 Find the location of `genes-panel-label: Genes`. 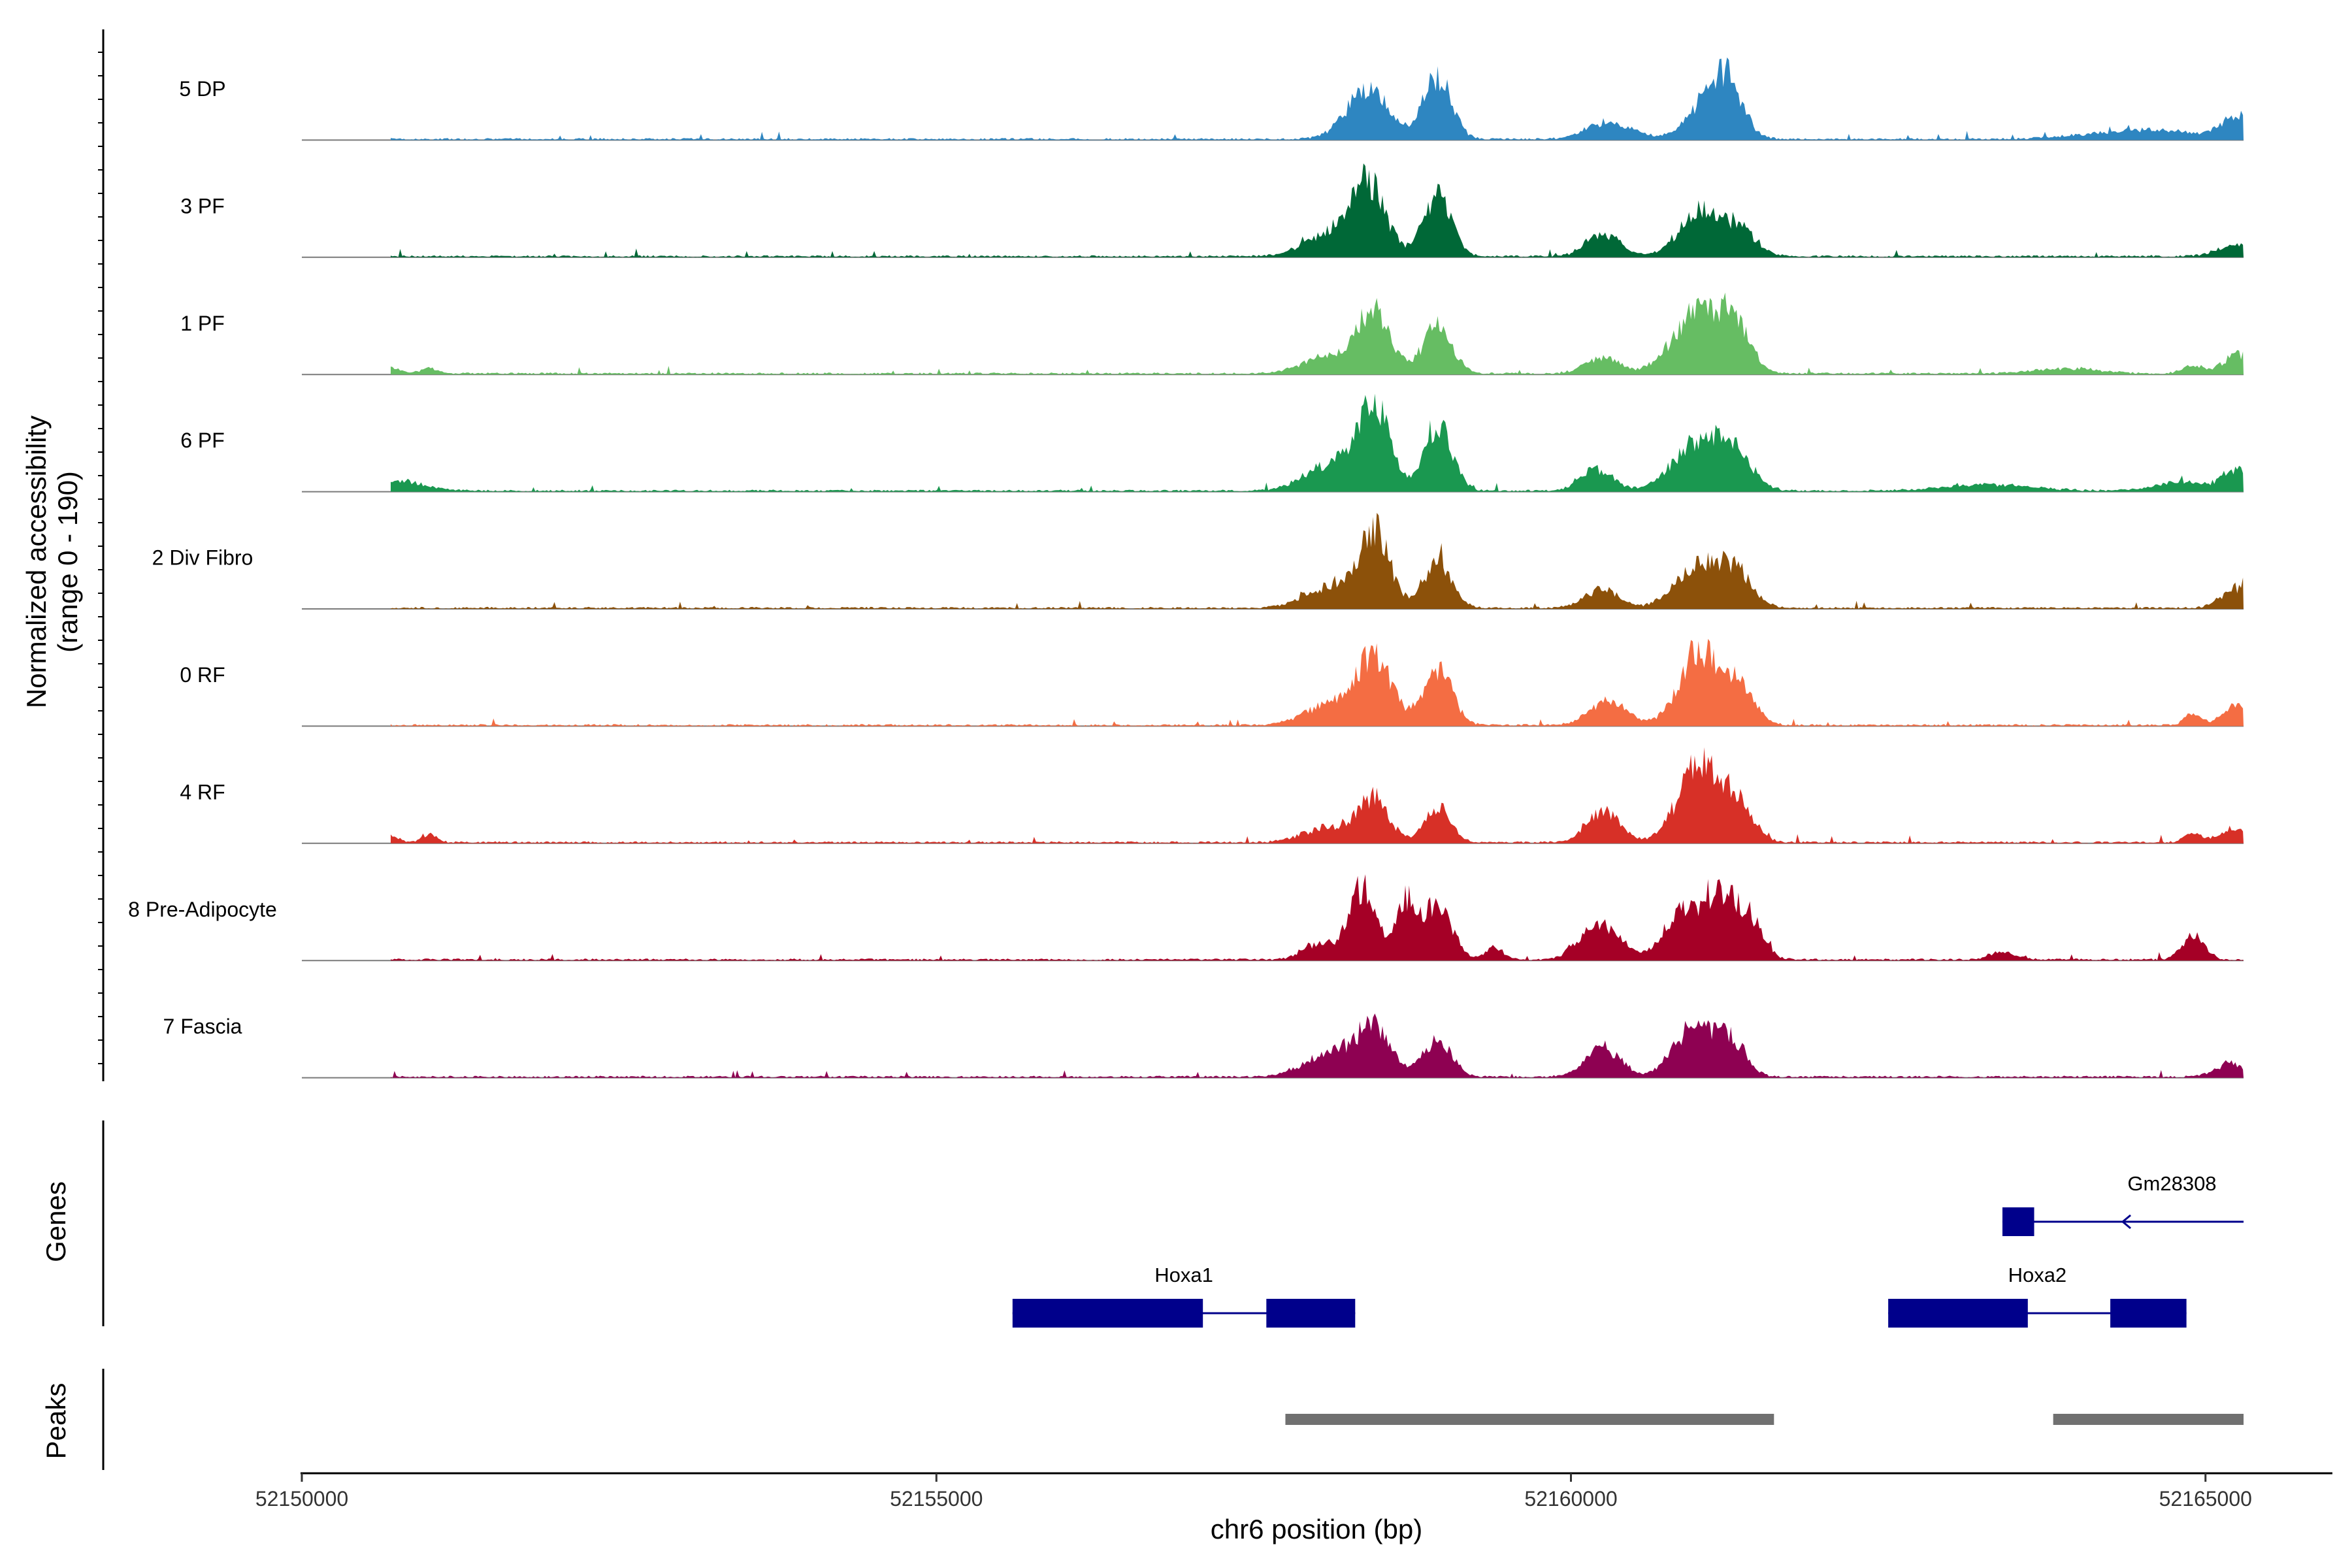

genes-panel-label: Genes is located at coordinates (56, 1221).